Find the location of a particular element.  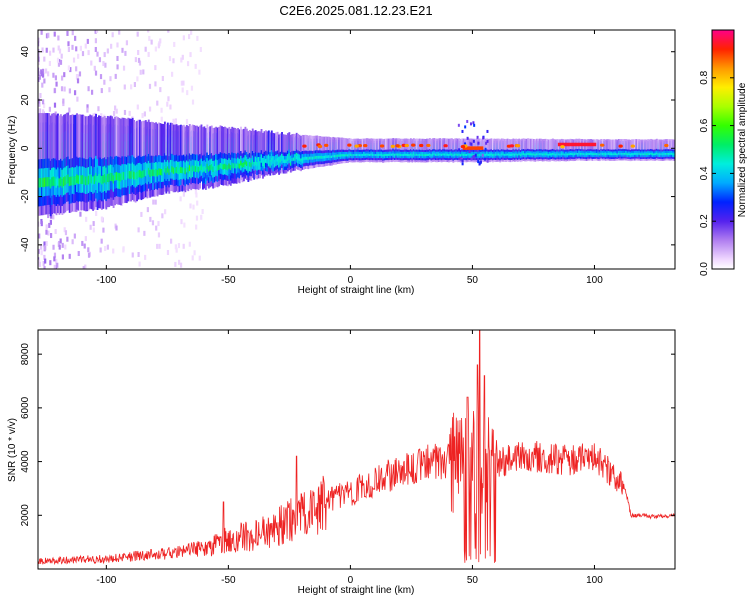

x-tick-label: -50 is located at coordinates (228, 580).